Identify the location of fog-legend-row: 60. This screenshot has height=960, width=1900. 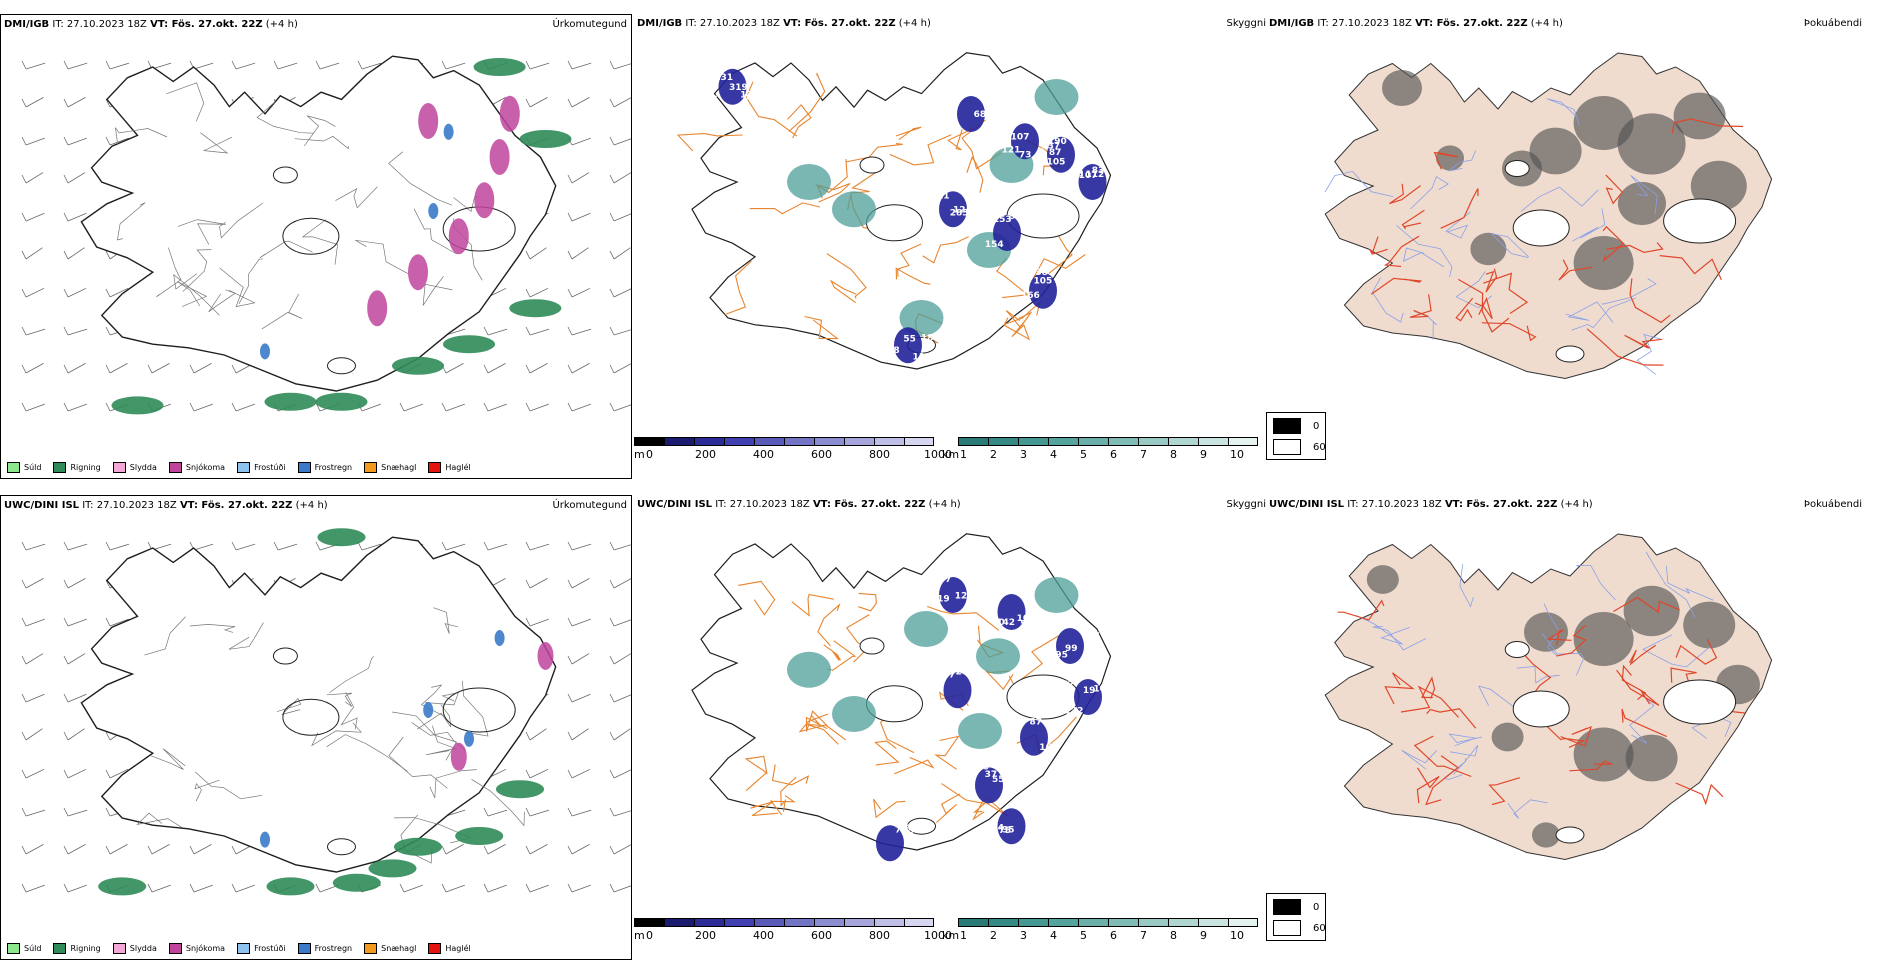
(1299, 928).